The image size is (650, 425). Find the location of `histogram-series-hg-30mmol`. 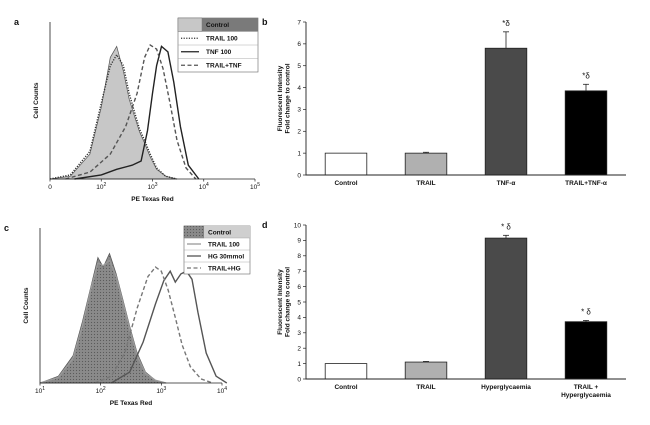

histogram-series-hg-30mmol is located at coordinates (169, 326).